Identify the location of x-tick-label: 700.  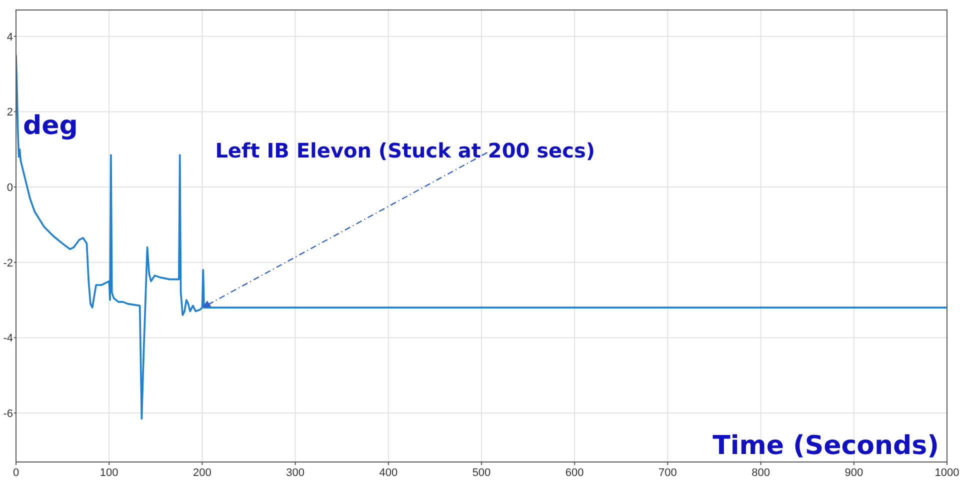
(667, 472).